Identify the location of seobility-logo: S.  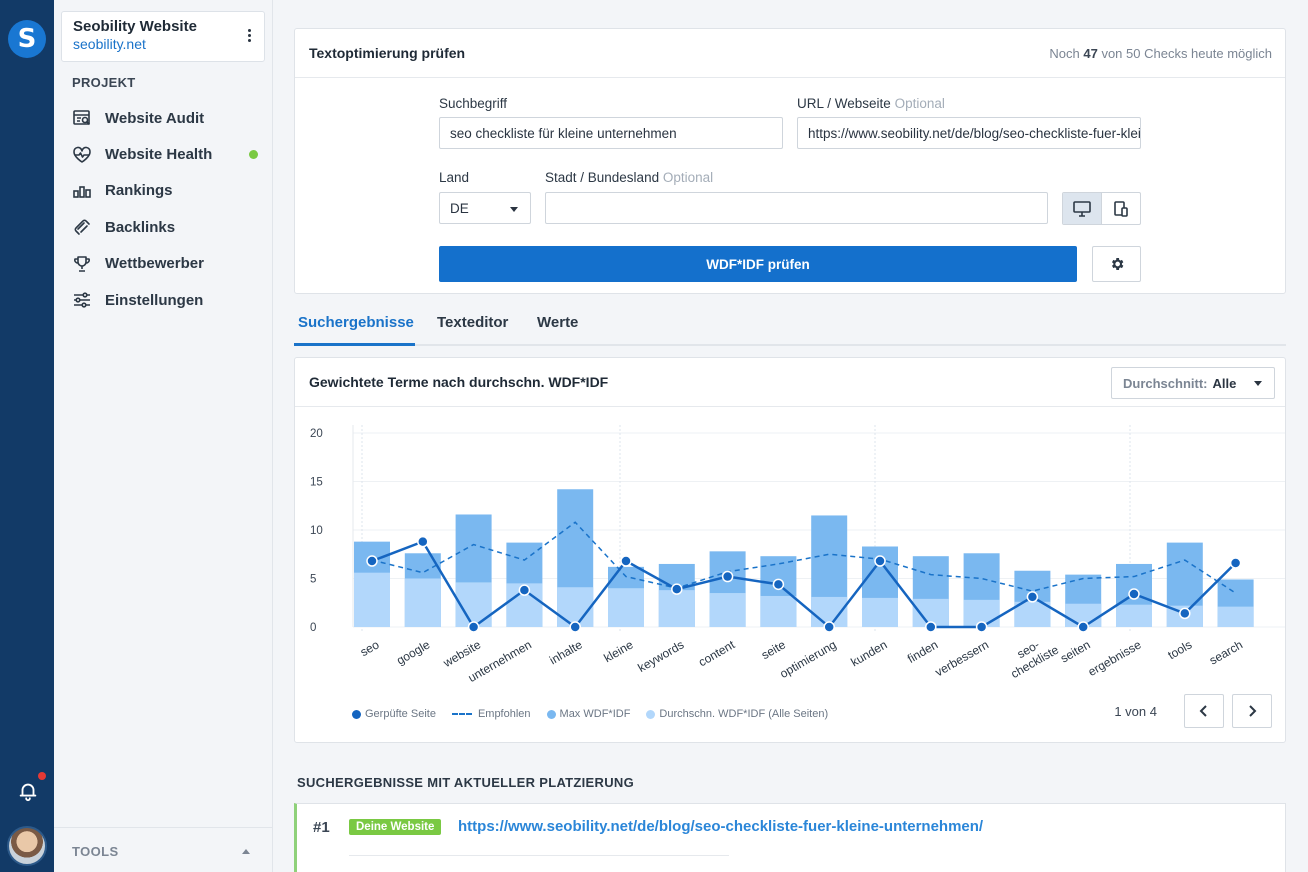
(27, 39).